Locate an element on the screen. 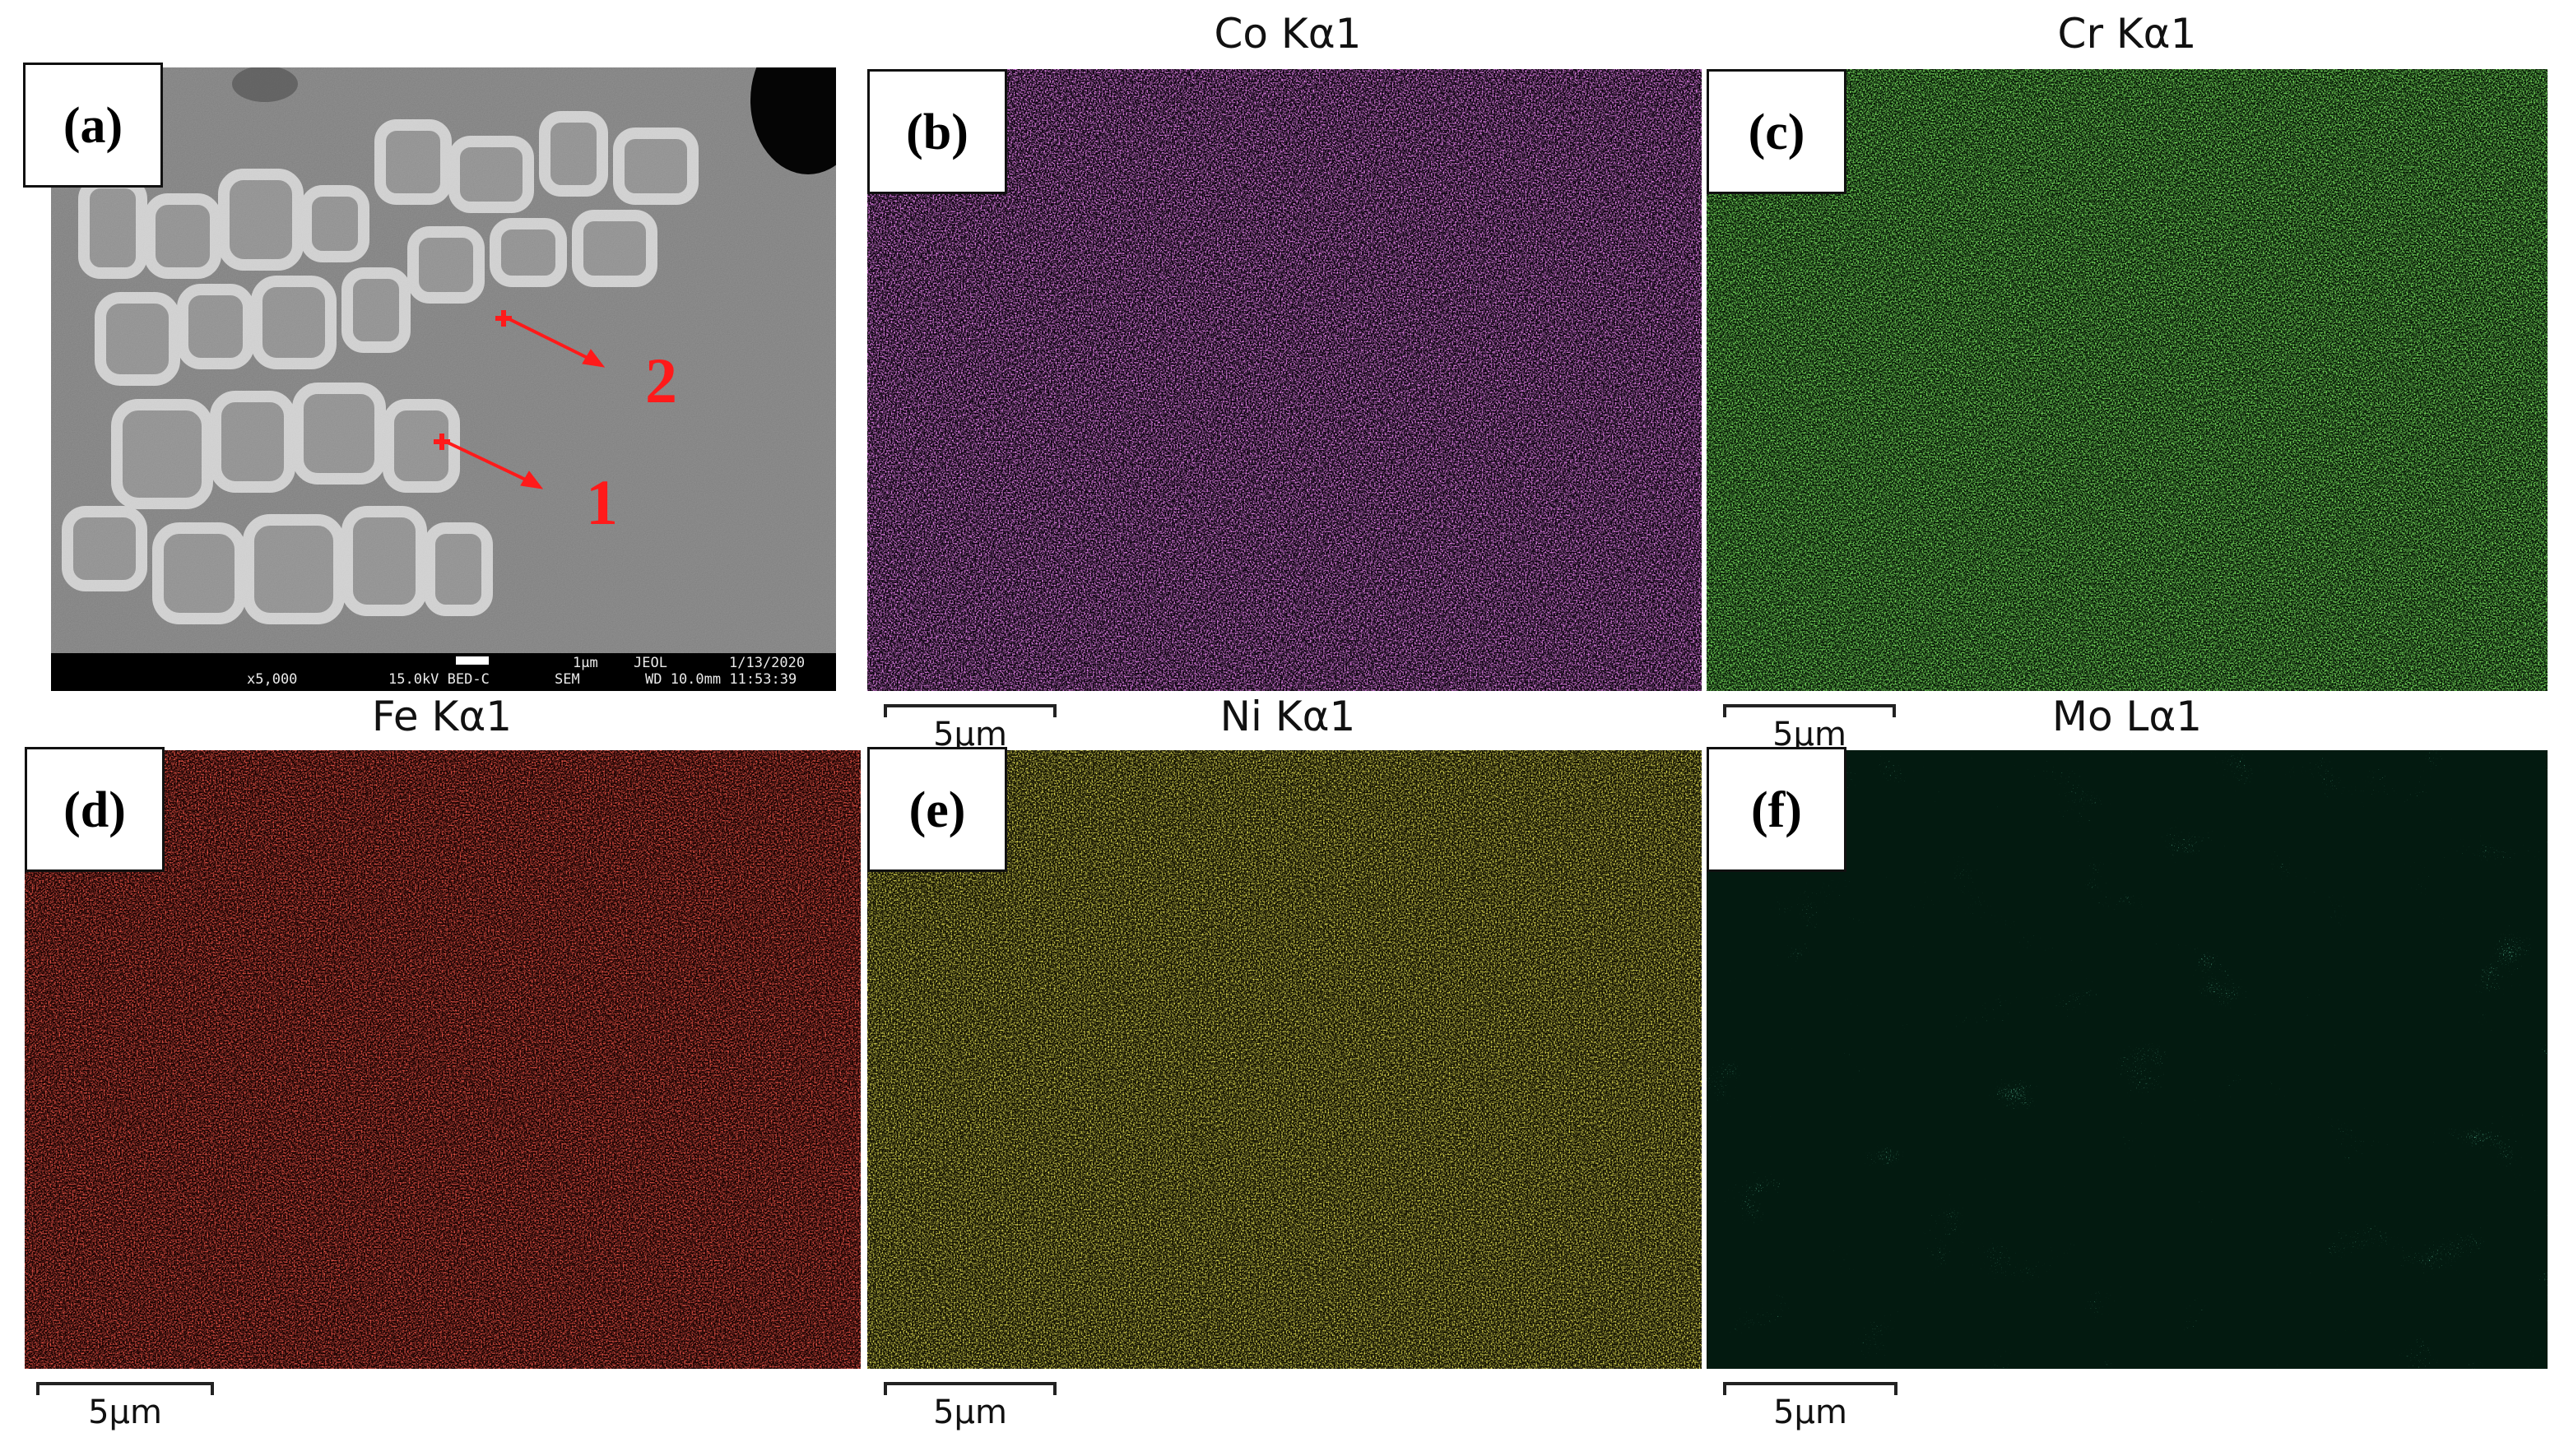 The image size is (2564, 1456). sem-micrograph is located at coordinates (443, 379).